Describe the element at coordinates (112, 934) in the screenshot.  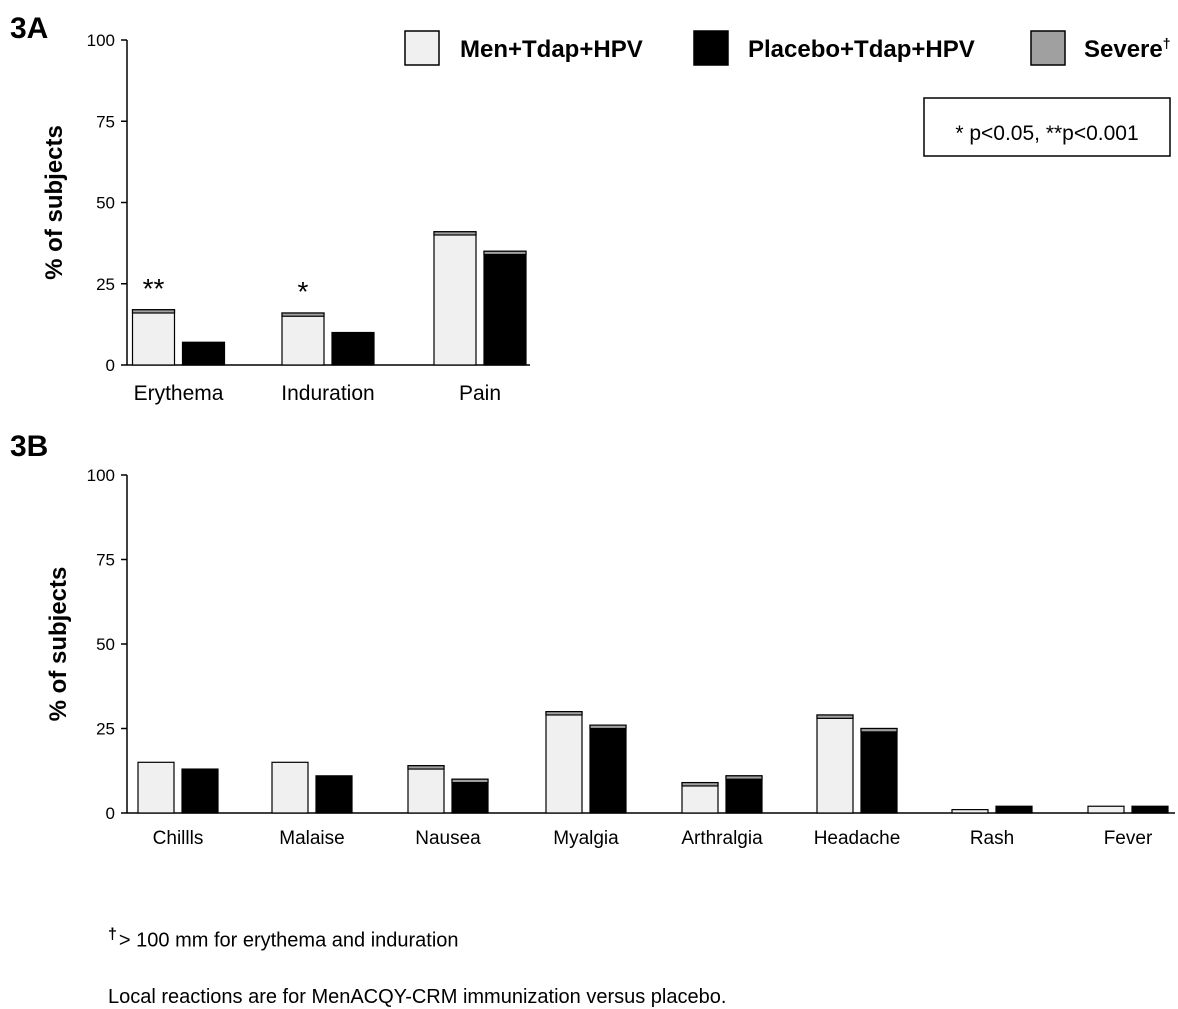
I see `dagger-symbol: †` at that location.